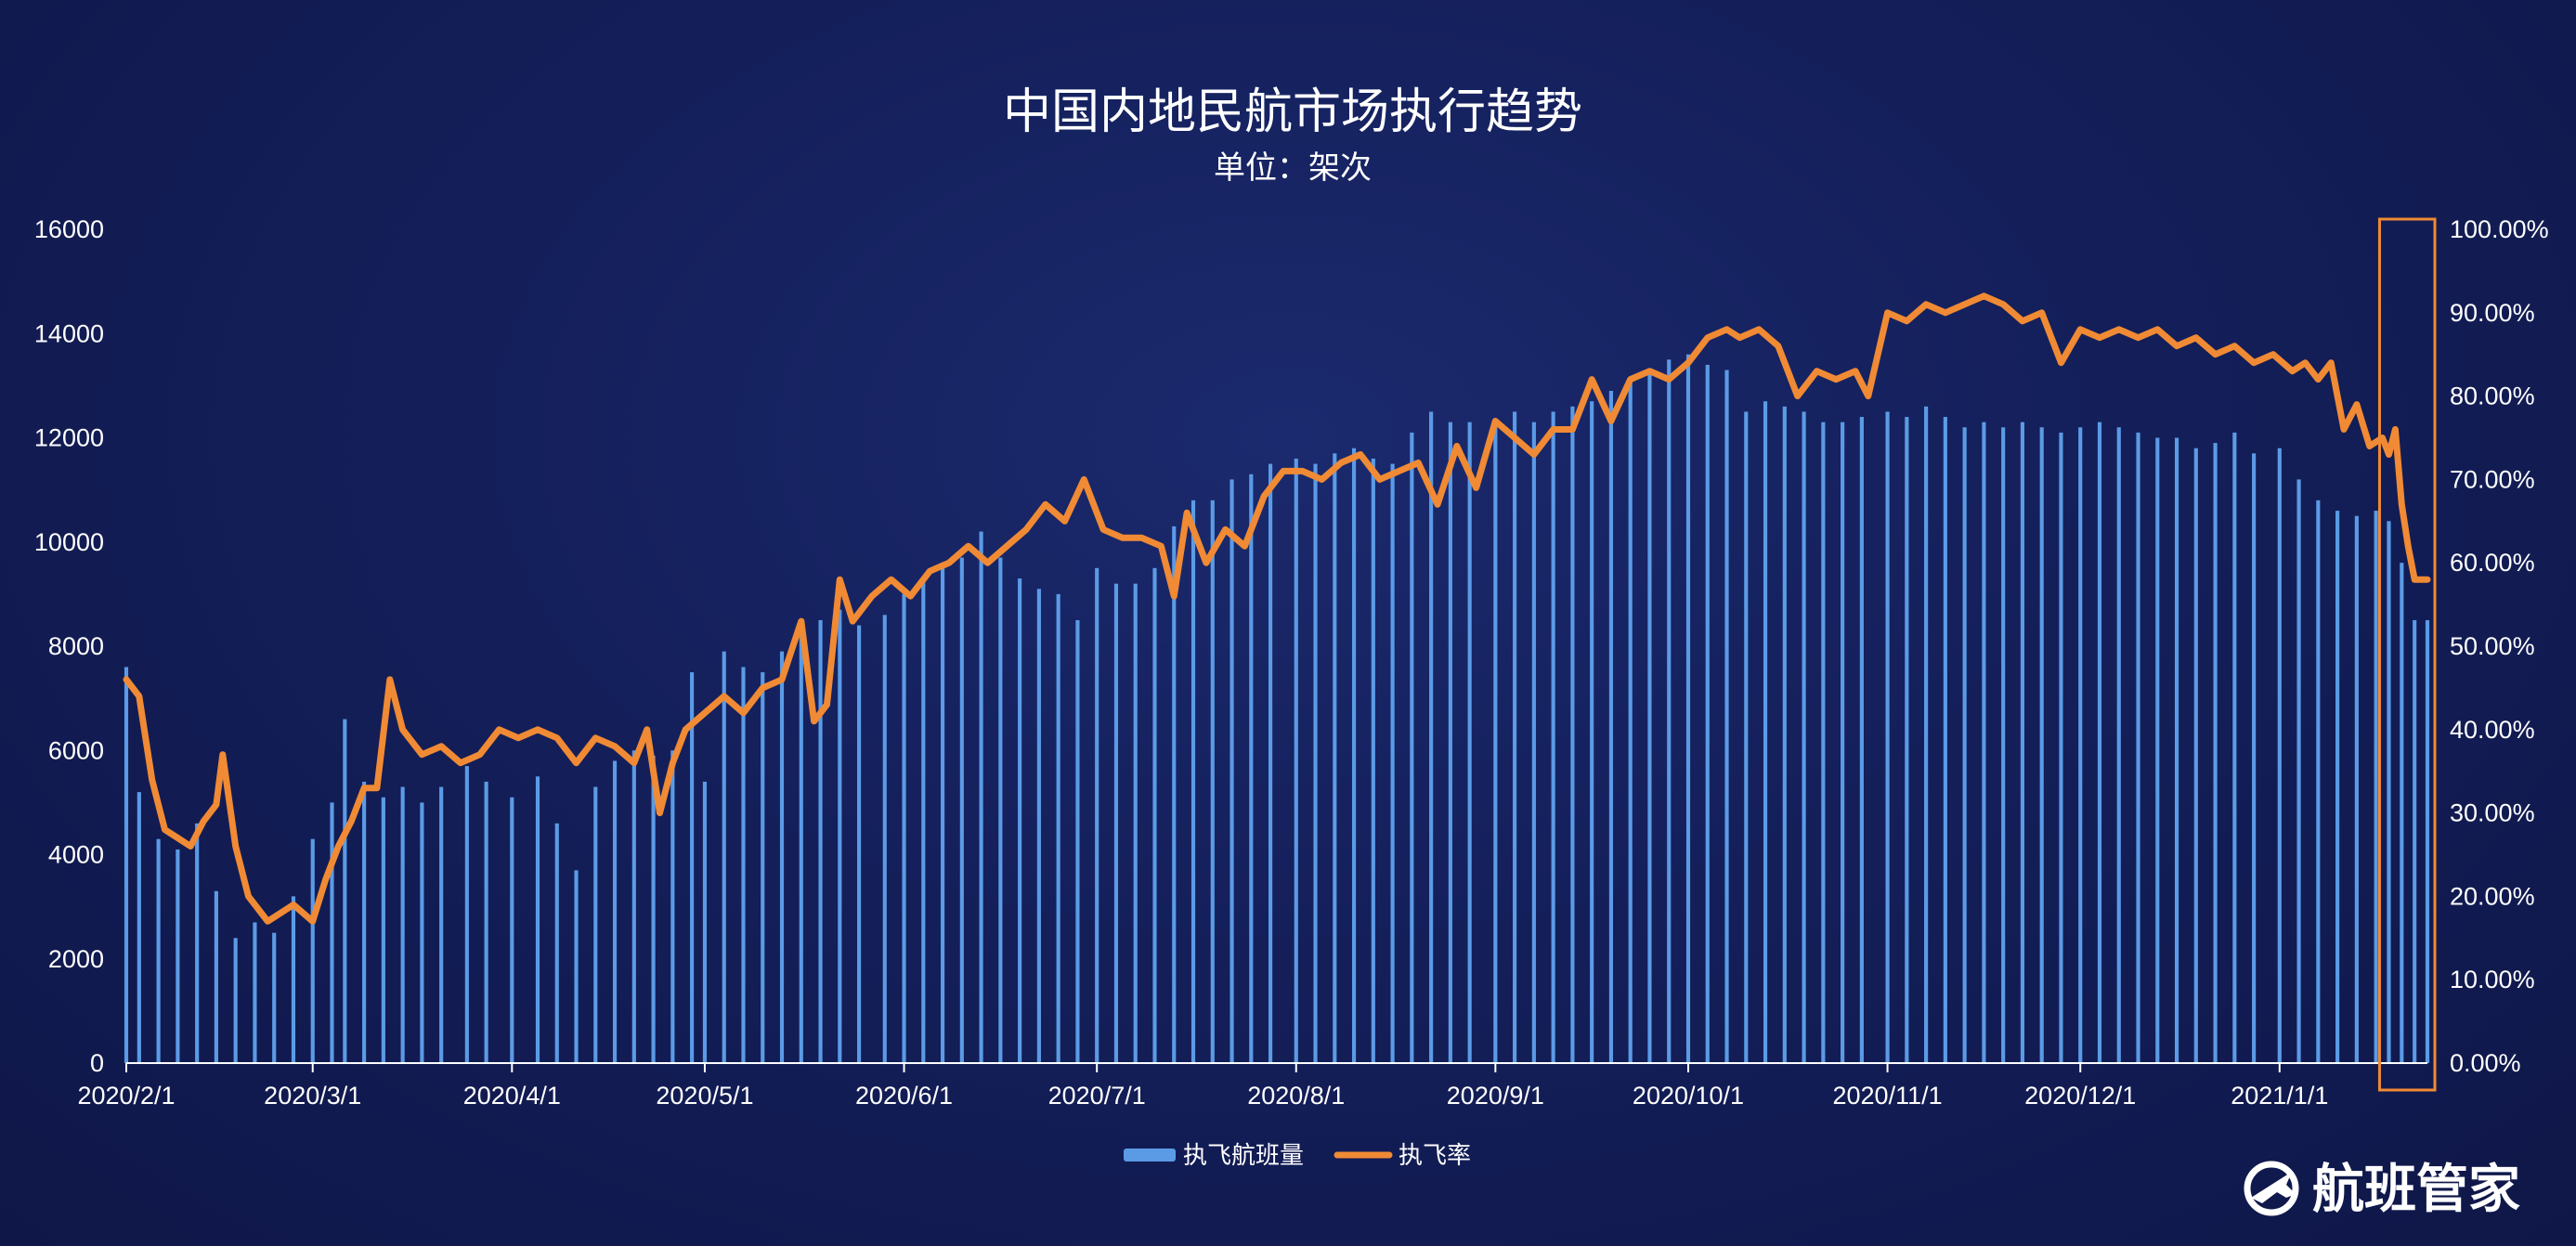 The image size is (2576, 1246). Describe the element at coordinates (76, 959) in the screenshot. I see `left-axis-tick-label: 2000` at that location.